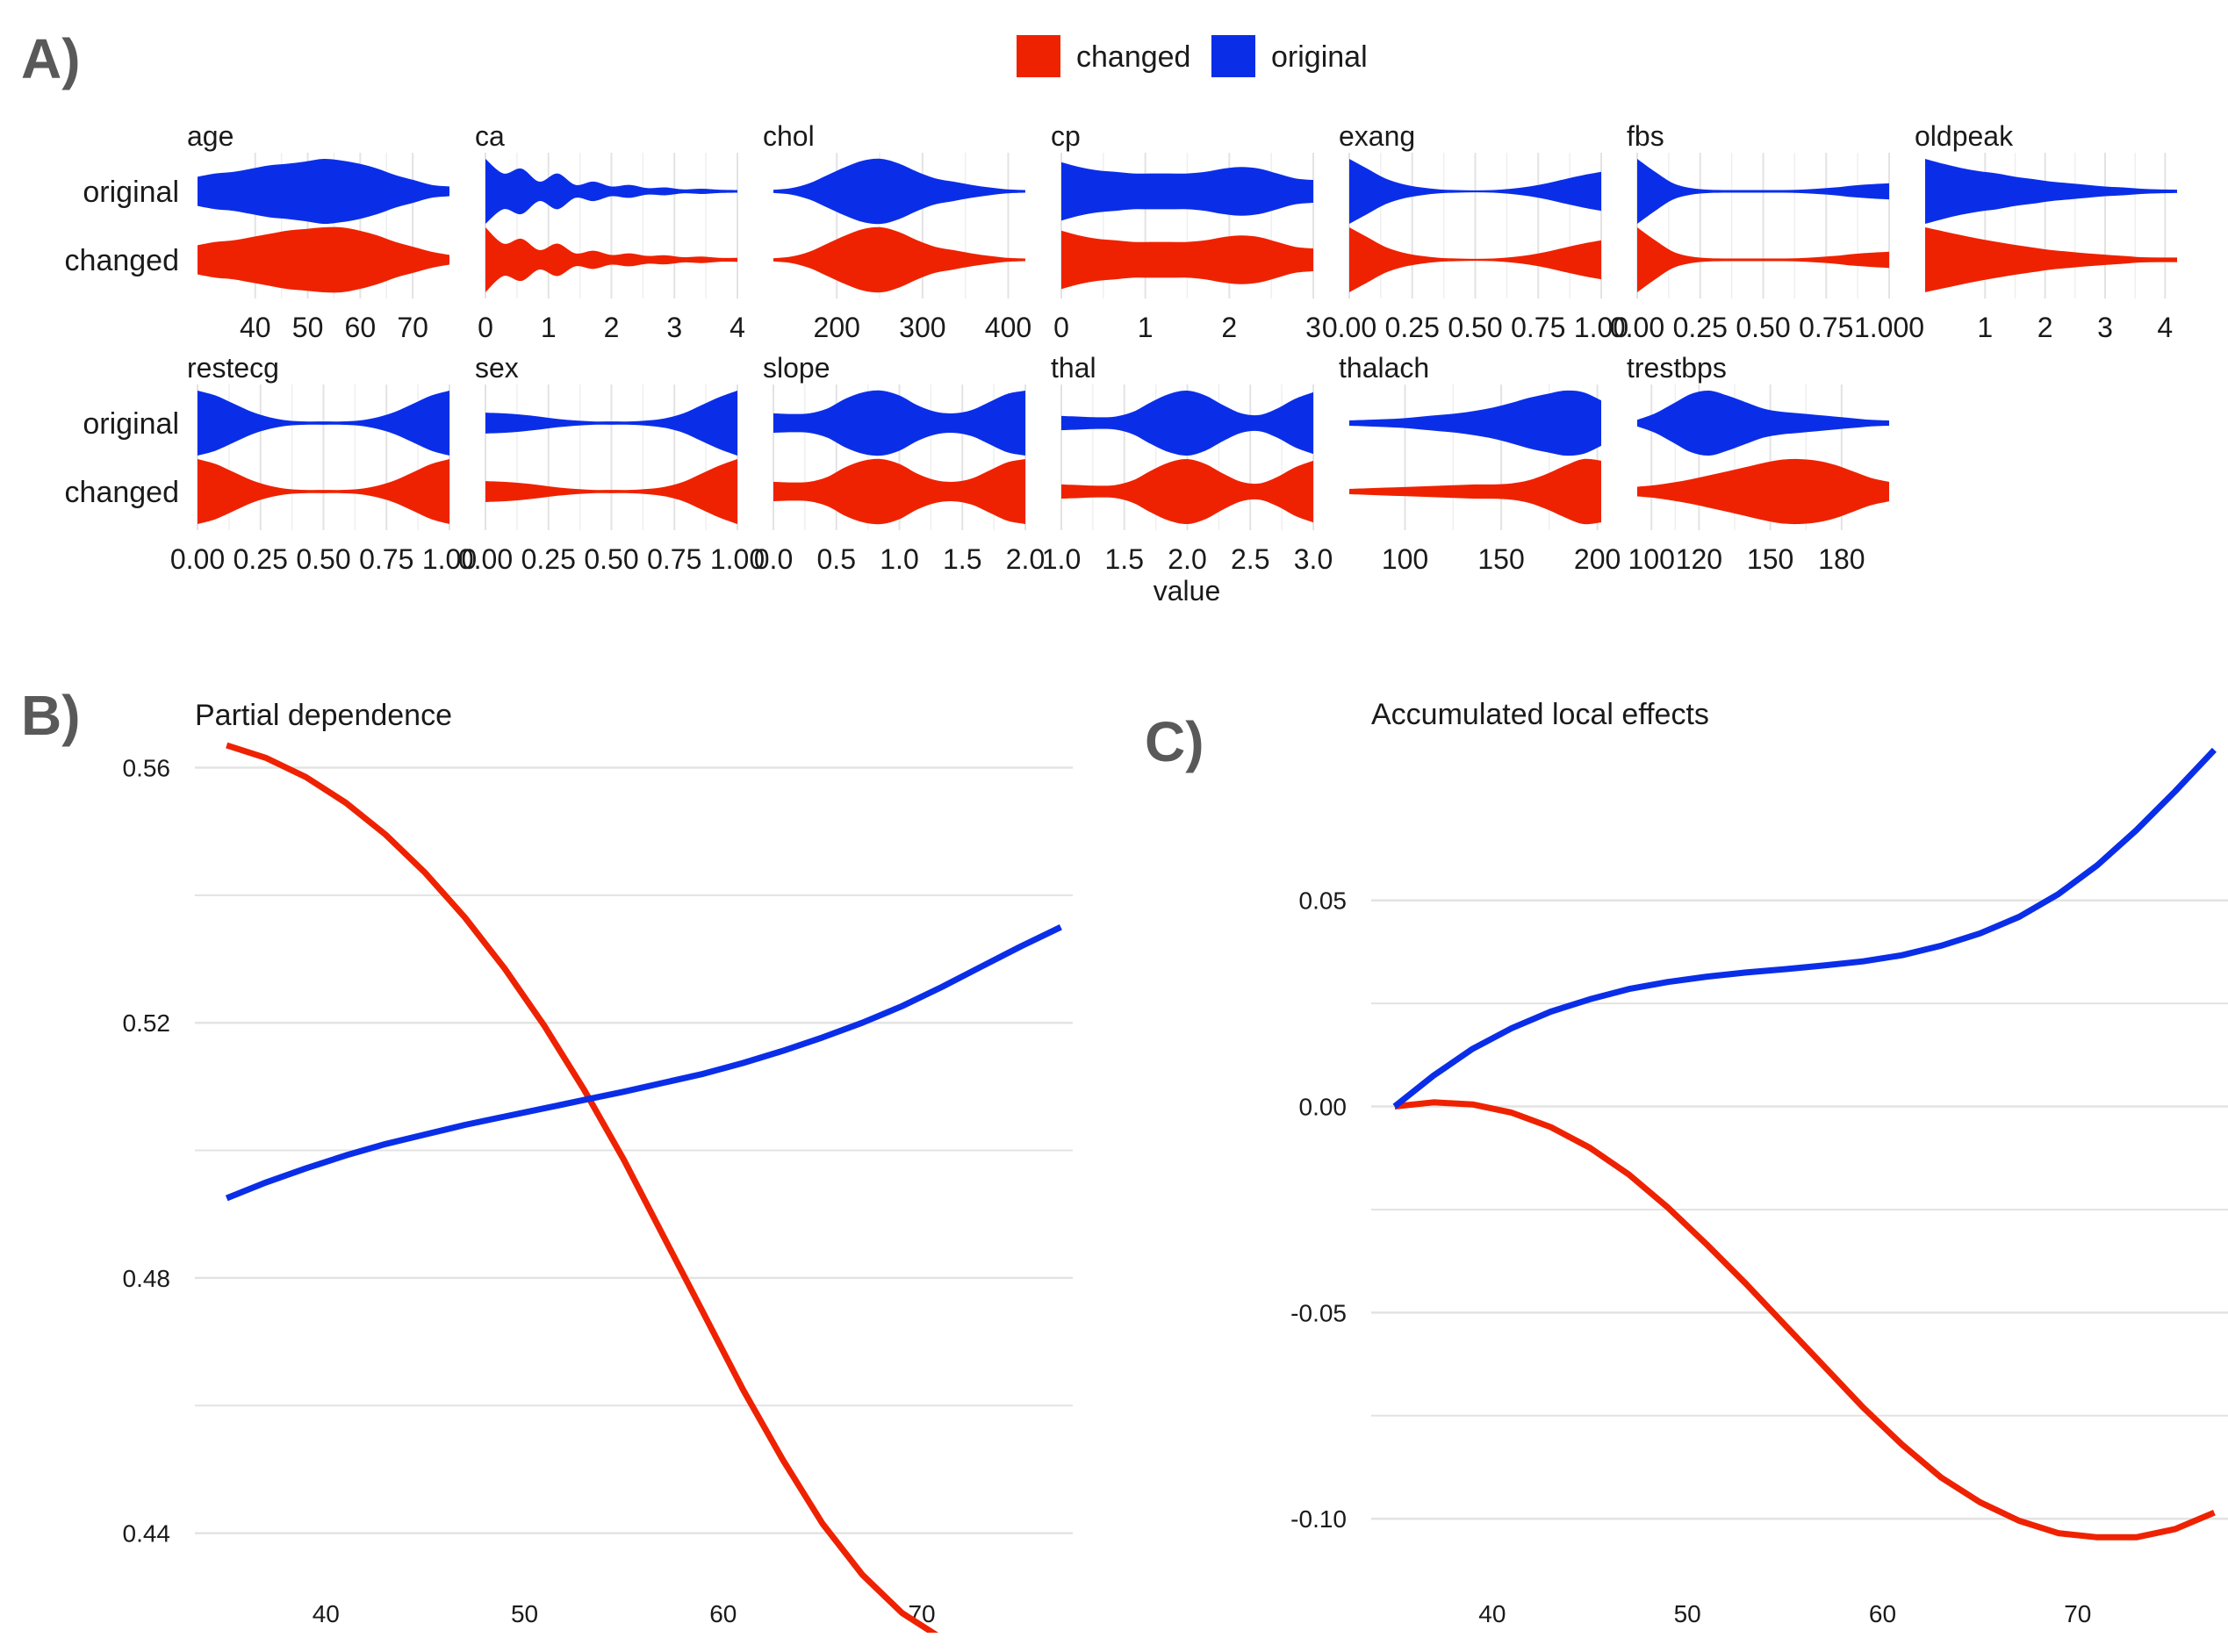  Describe the element at coordinates (1965, 136) in the screenshot. I see `facet-title: oldpeak` at that location.